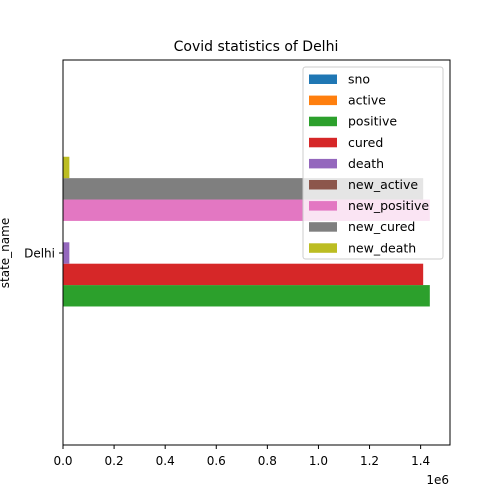 This screenshot has width=500, height=500. Describe the element at coordinates (216, 461) in the screenshot. I see `x-tick-label: 0.6` at that location.